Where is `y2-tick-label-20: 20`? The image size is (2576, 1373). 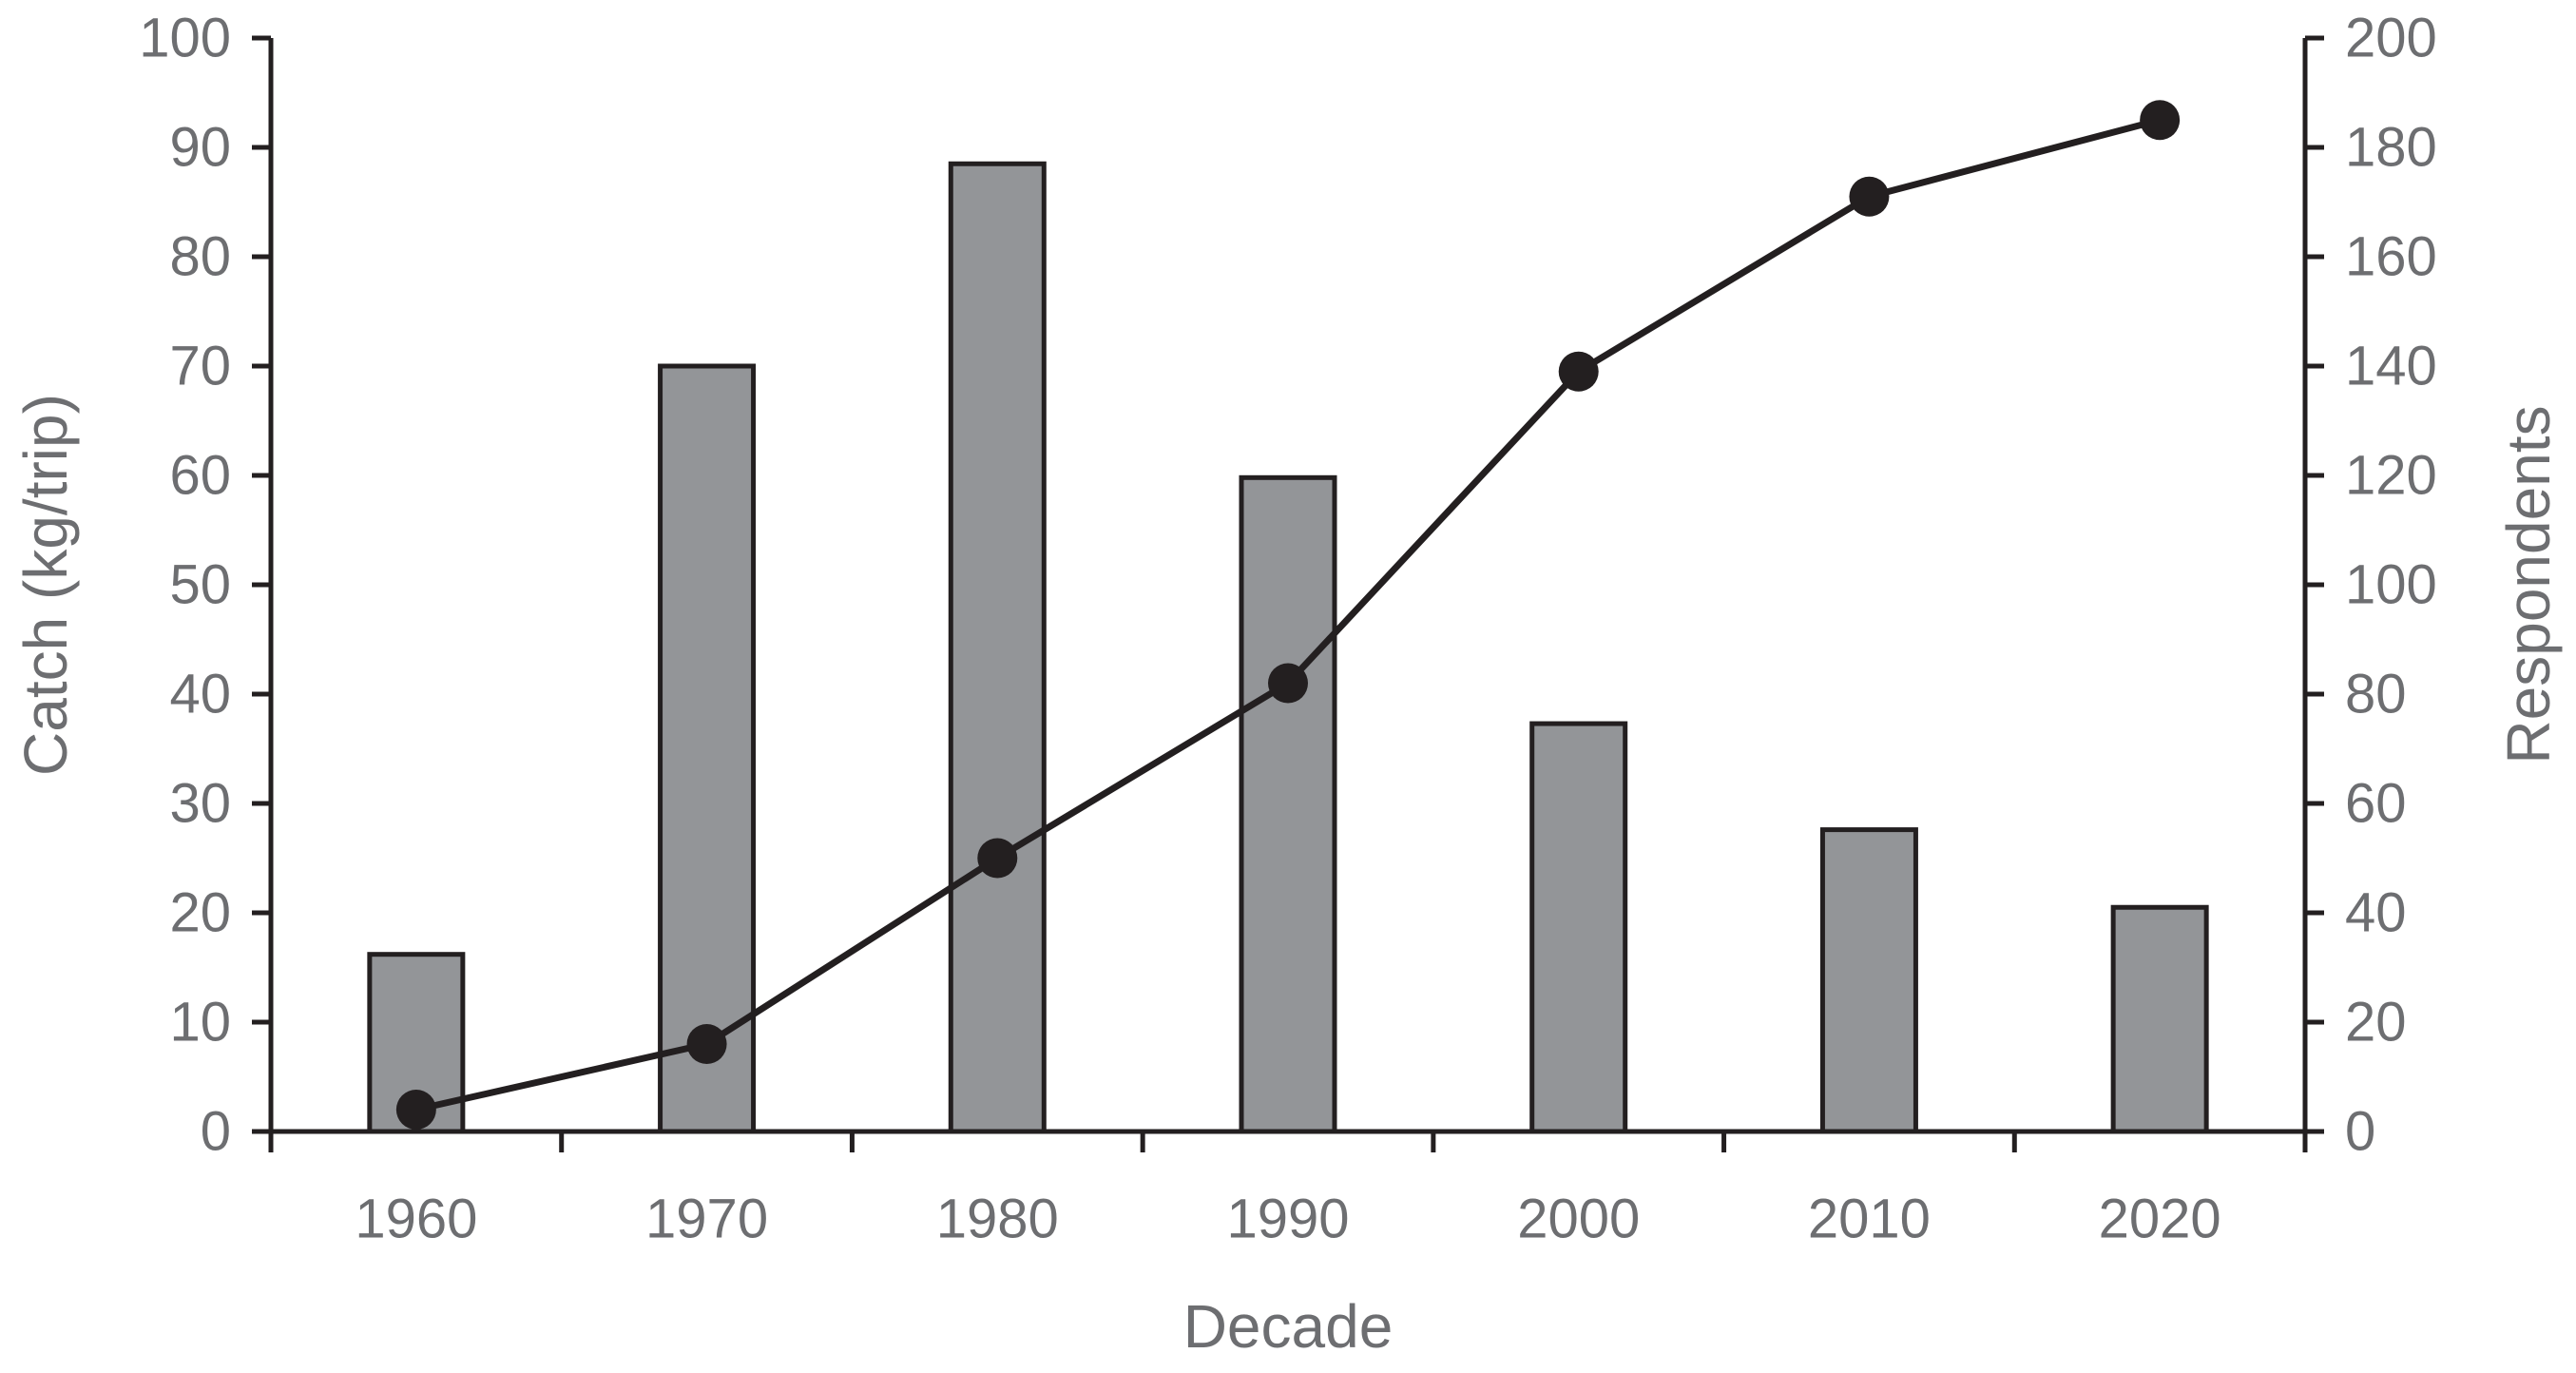
y2-tick-label-20: 20 is located at coordinates (2376, 1023).